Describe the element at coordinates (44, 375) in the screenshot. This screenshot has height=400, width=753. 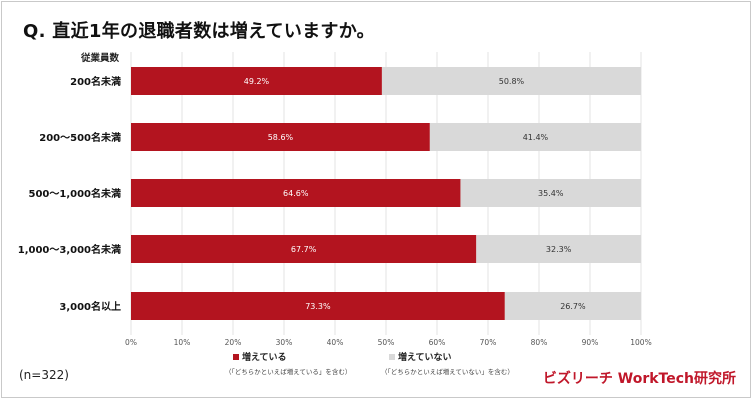
I see `sample-size-note: (n=322)` at that location.